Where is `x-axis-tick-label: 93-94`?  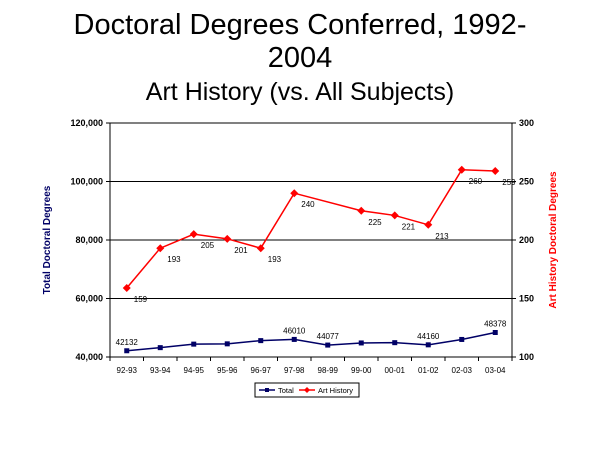
x-axis-tick-label: 93-94 is located at coordinates (160, 370).